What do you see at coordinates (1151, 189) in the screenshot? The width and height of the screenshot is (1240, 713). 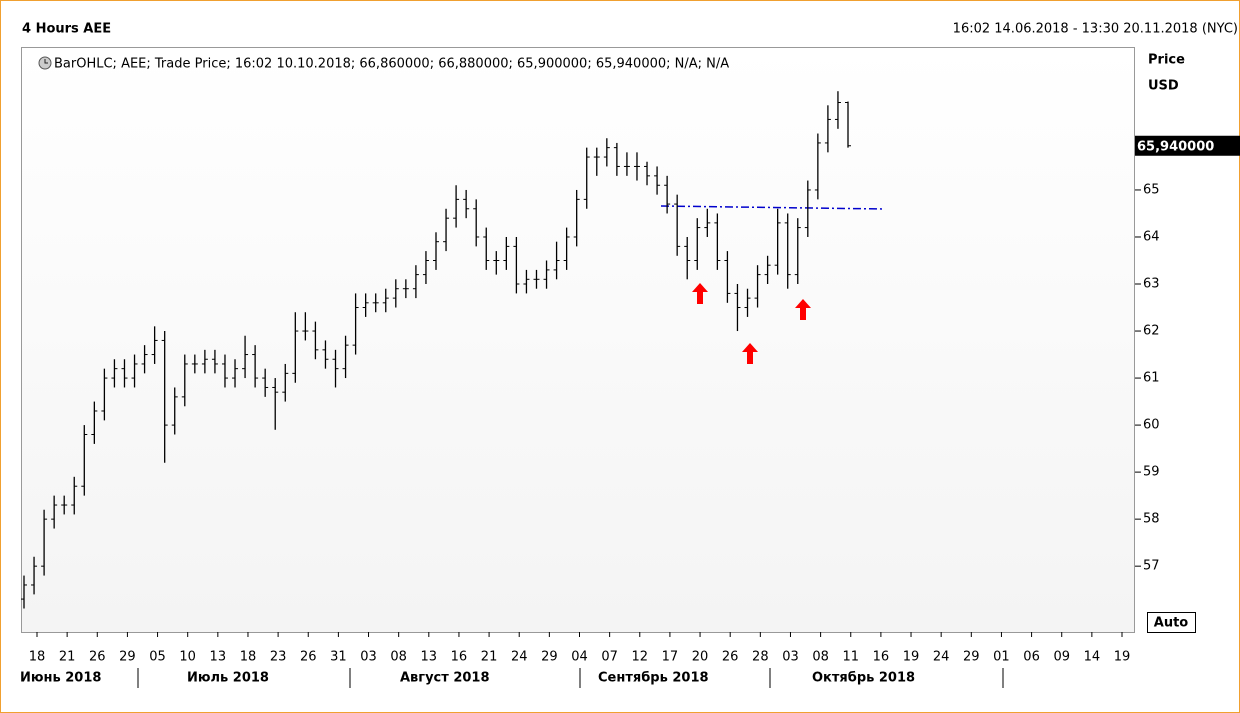 I see `y-tick-label: 65` at bounding box center [1151, 189].